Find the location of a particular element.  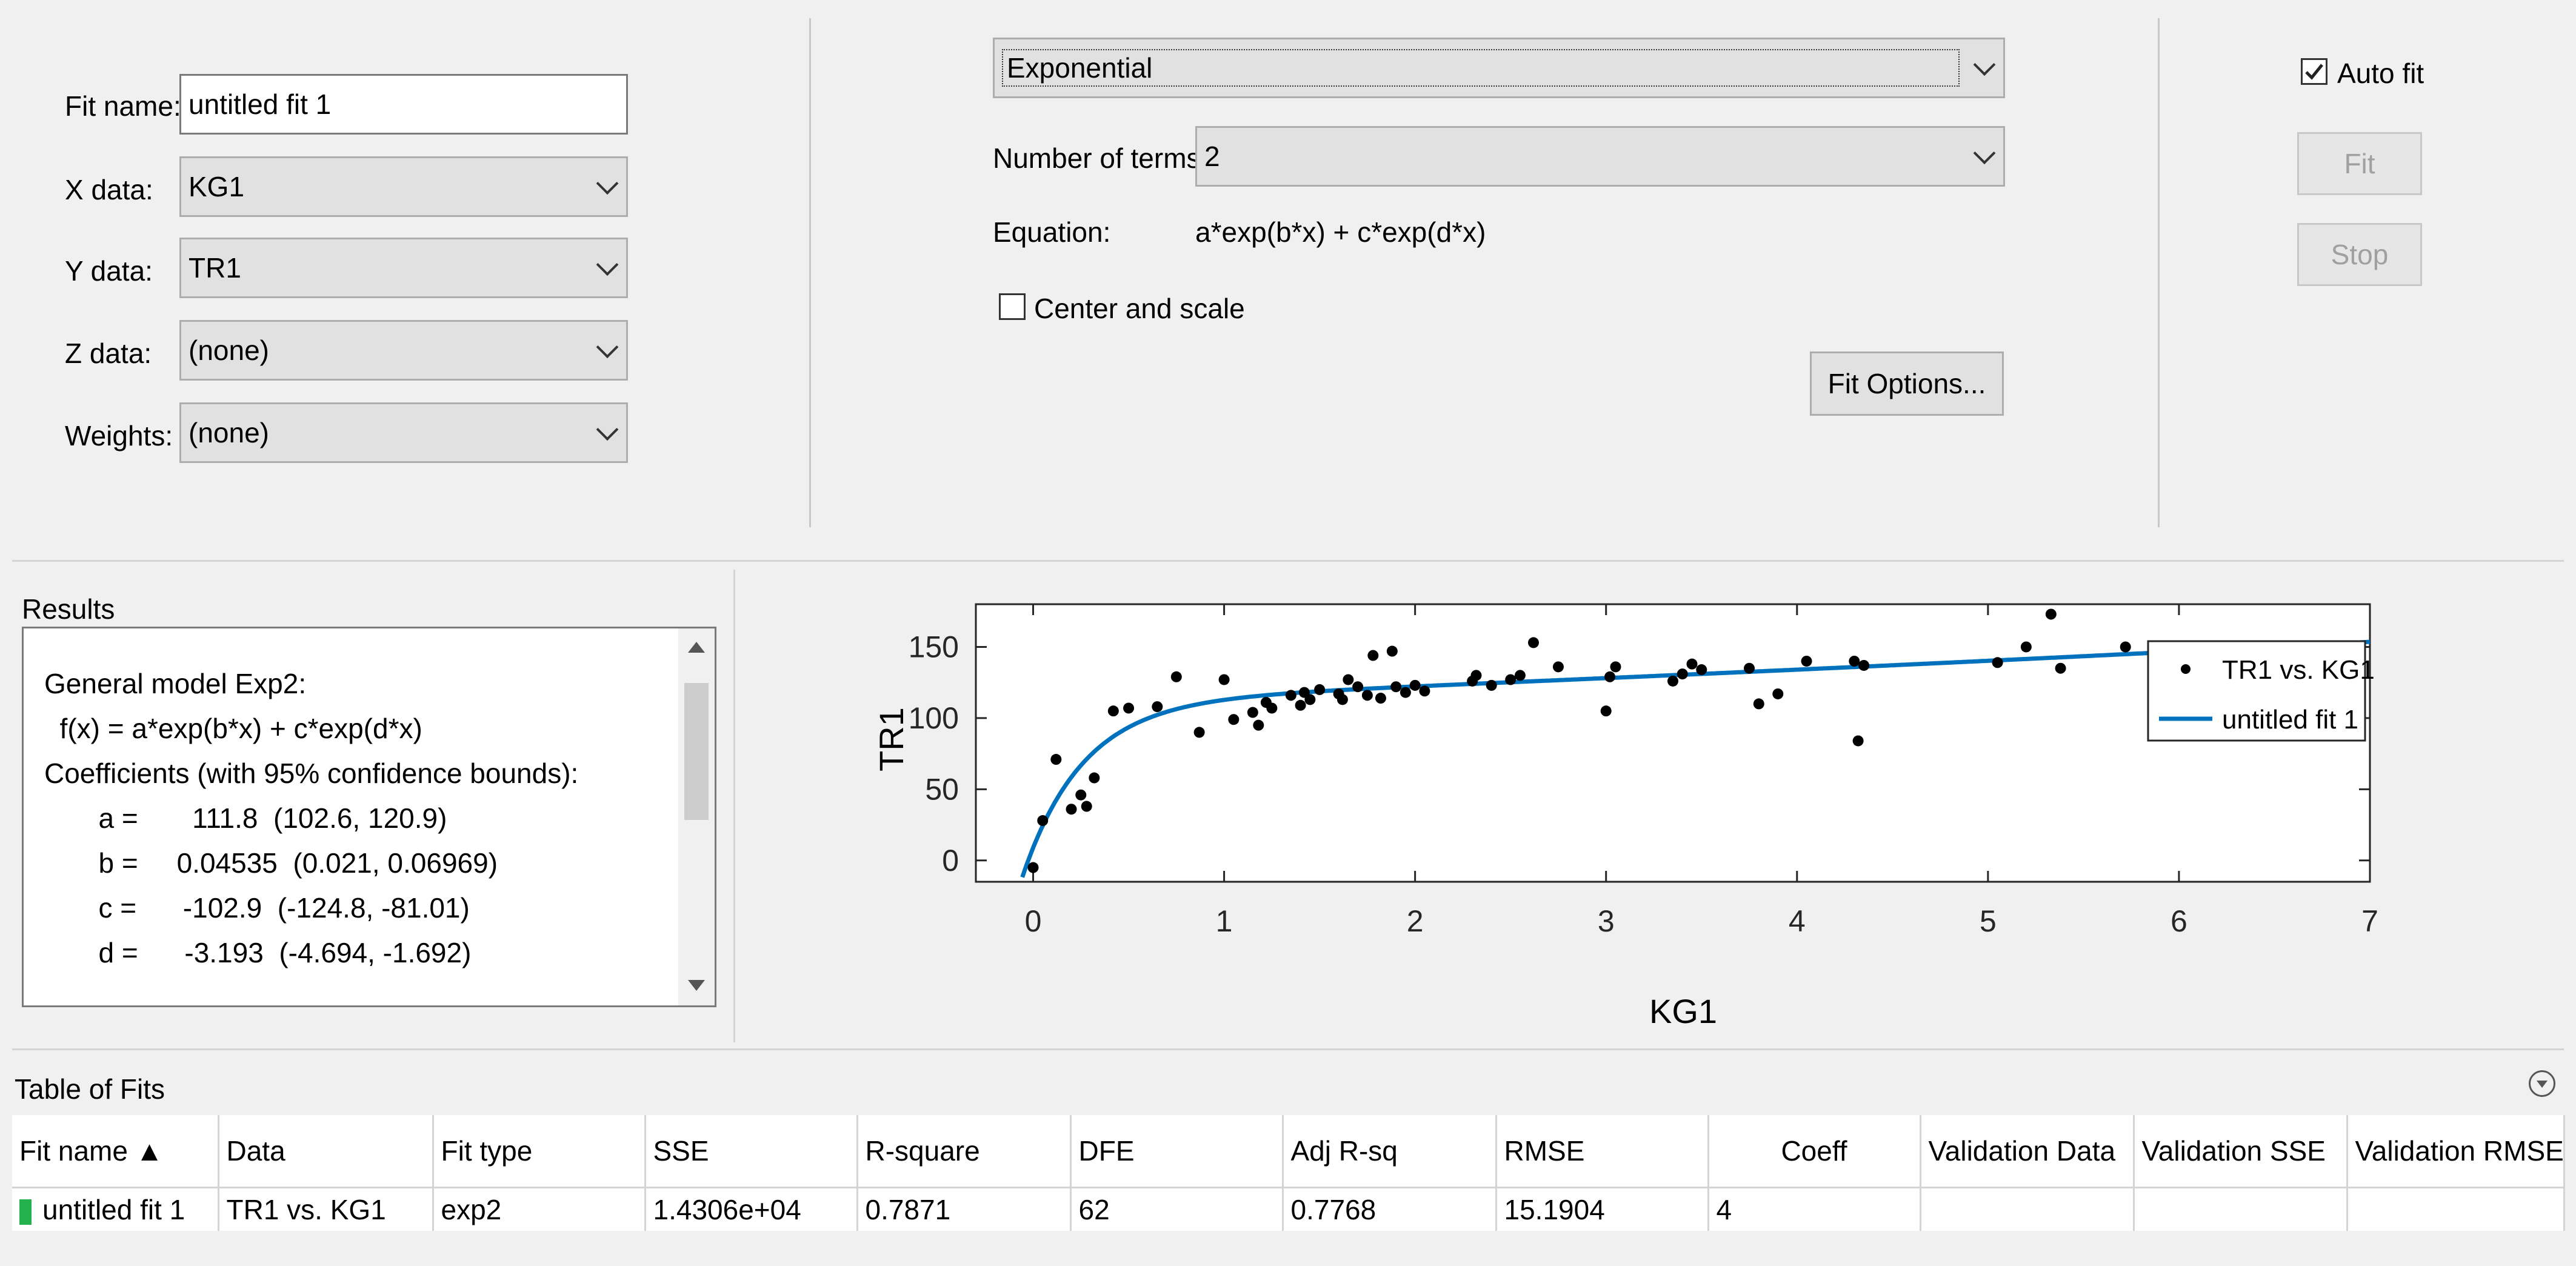

scroll-thumb is located at coordinates (696, 751).